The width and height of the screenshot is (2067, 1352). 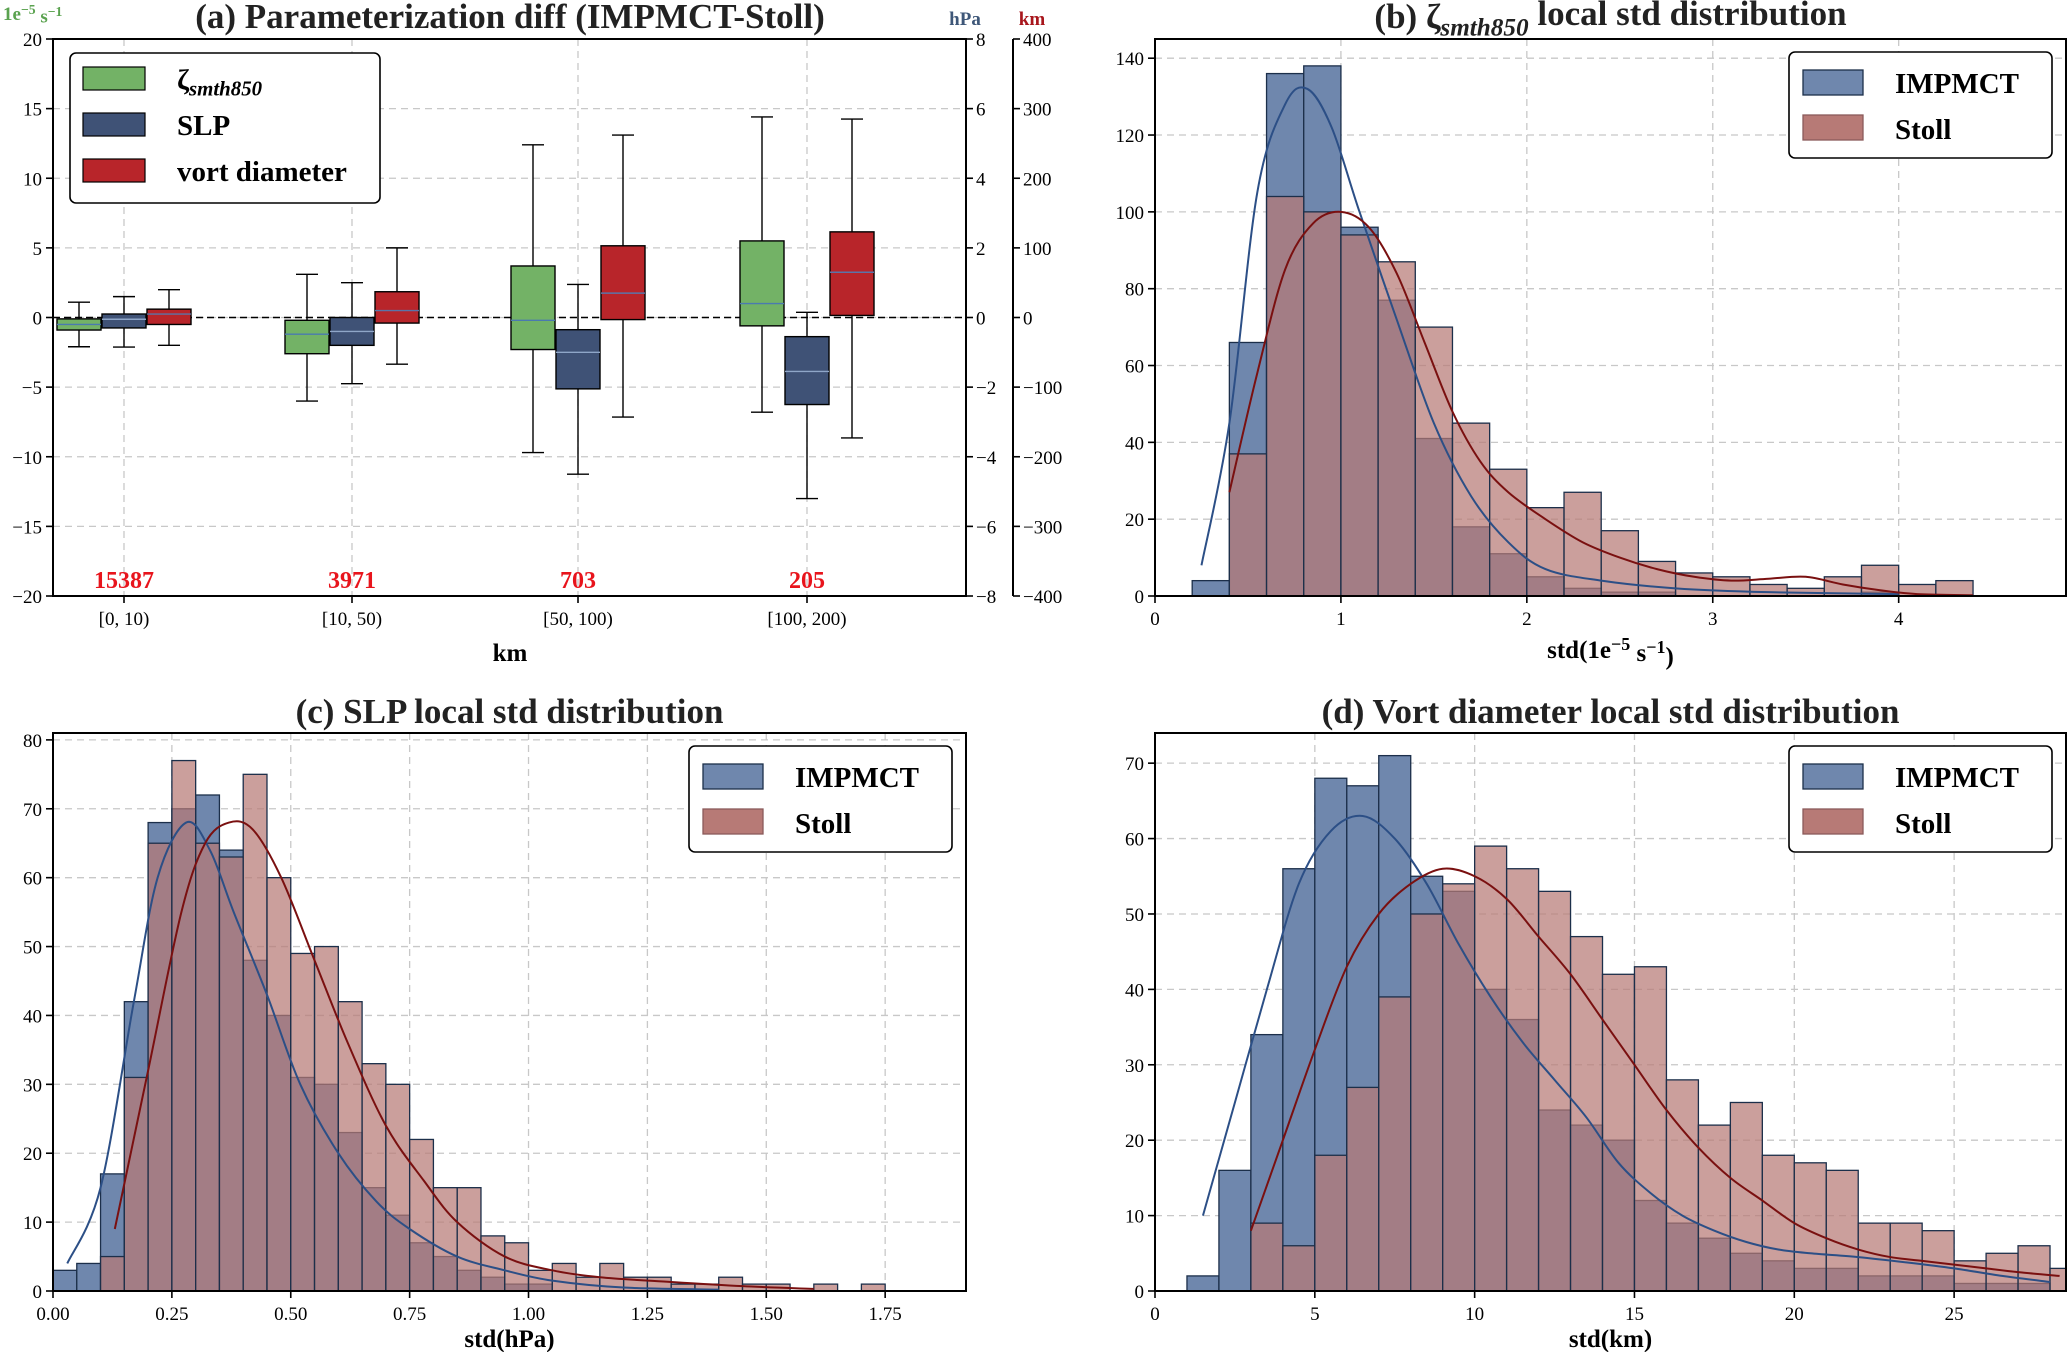 I want to click on ytick-label-hpa-0: −8, so click(x=986, y=597).